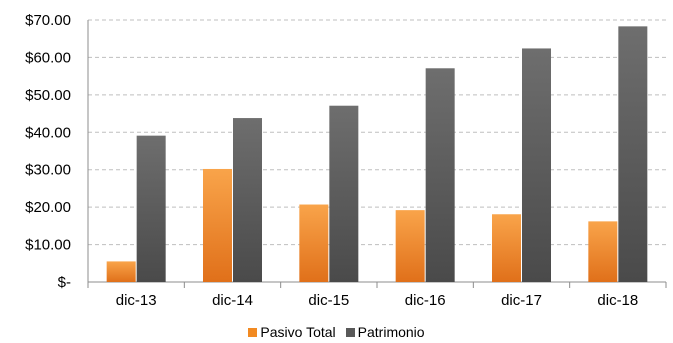 The image size is (673, 343). What do you see at coordinates (48, 132) in the screenshot?
I see `y-tick-label: $40.00` at bounding box center [48, 132].